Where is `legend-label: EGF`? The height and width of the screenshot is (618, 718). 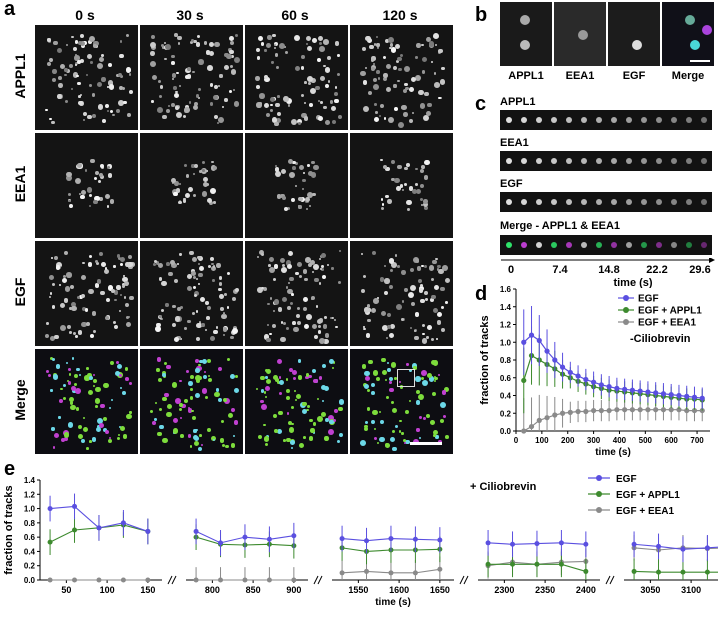 legend-label: EGF is located at coordinates (626, 479).